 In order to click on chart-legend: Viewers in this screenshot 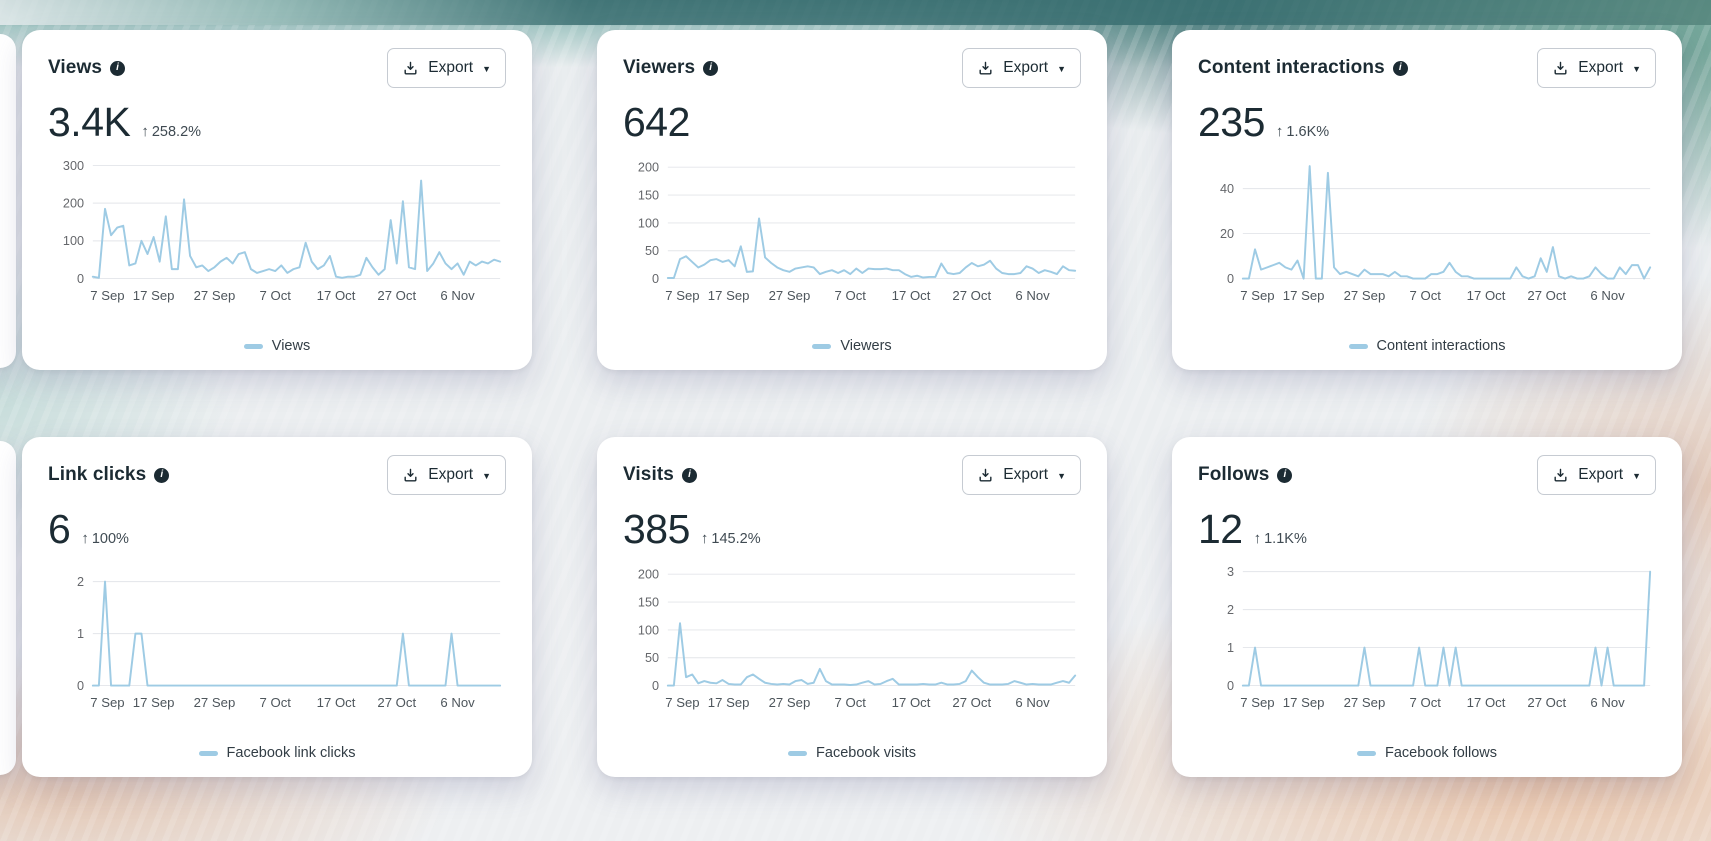, I will do `click(852, 349)`.